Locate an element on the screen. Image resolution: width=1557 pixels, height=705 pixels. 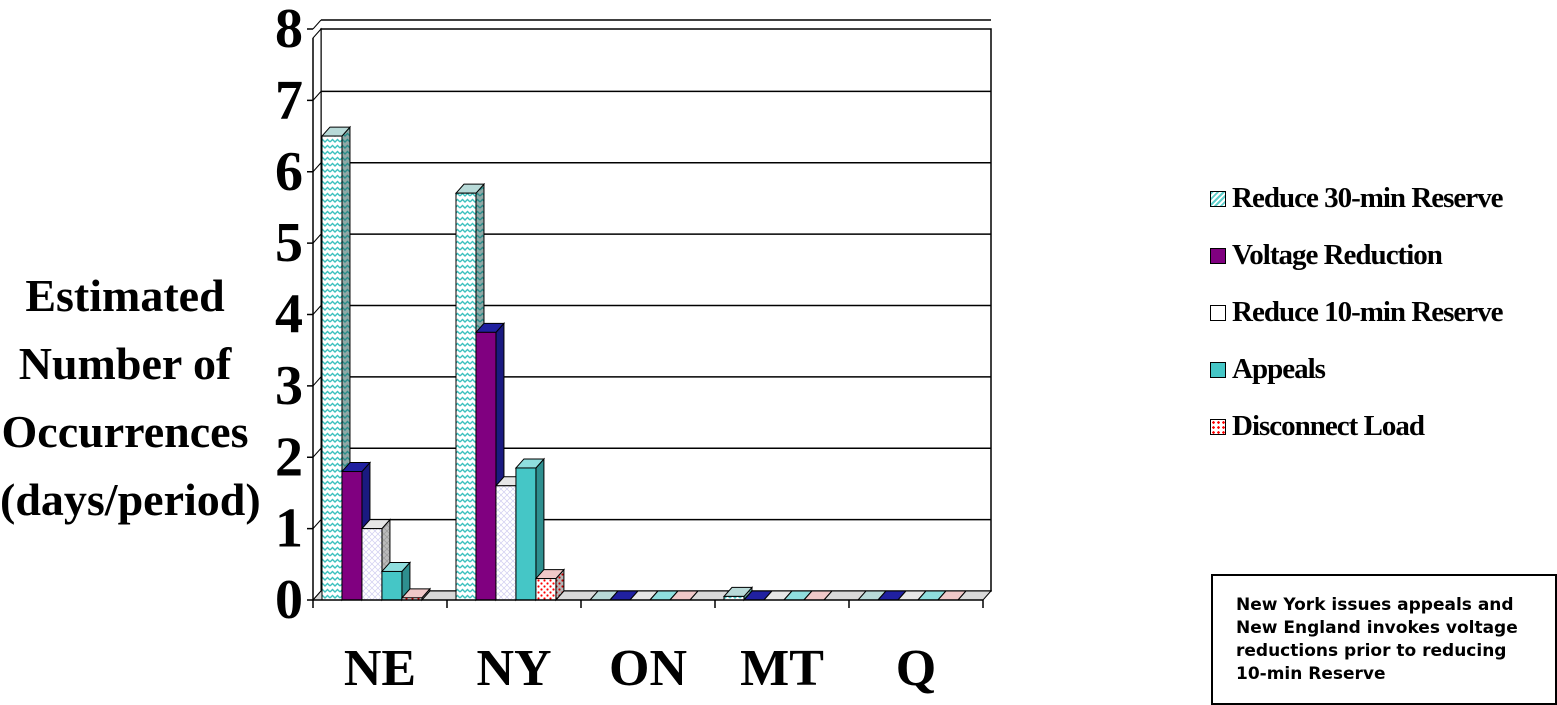
y-tick-label: 0 is located at coordinates (289, 600).